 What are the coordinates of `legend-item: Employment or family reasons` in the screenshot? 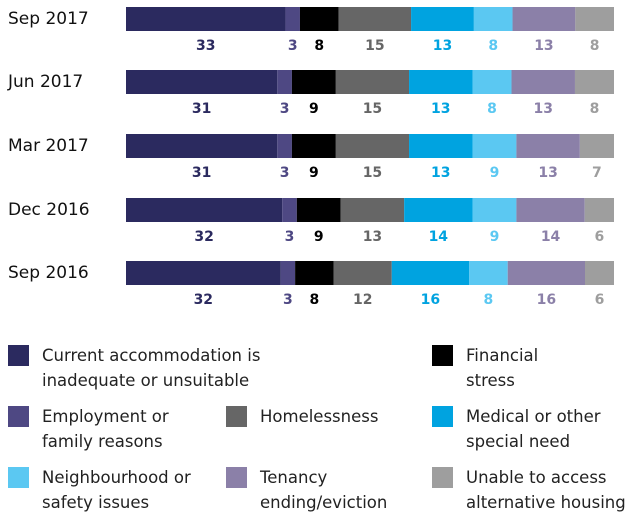 It's located at (100, 429).